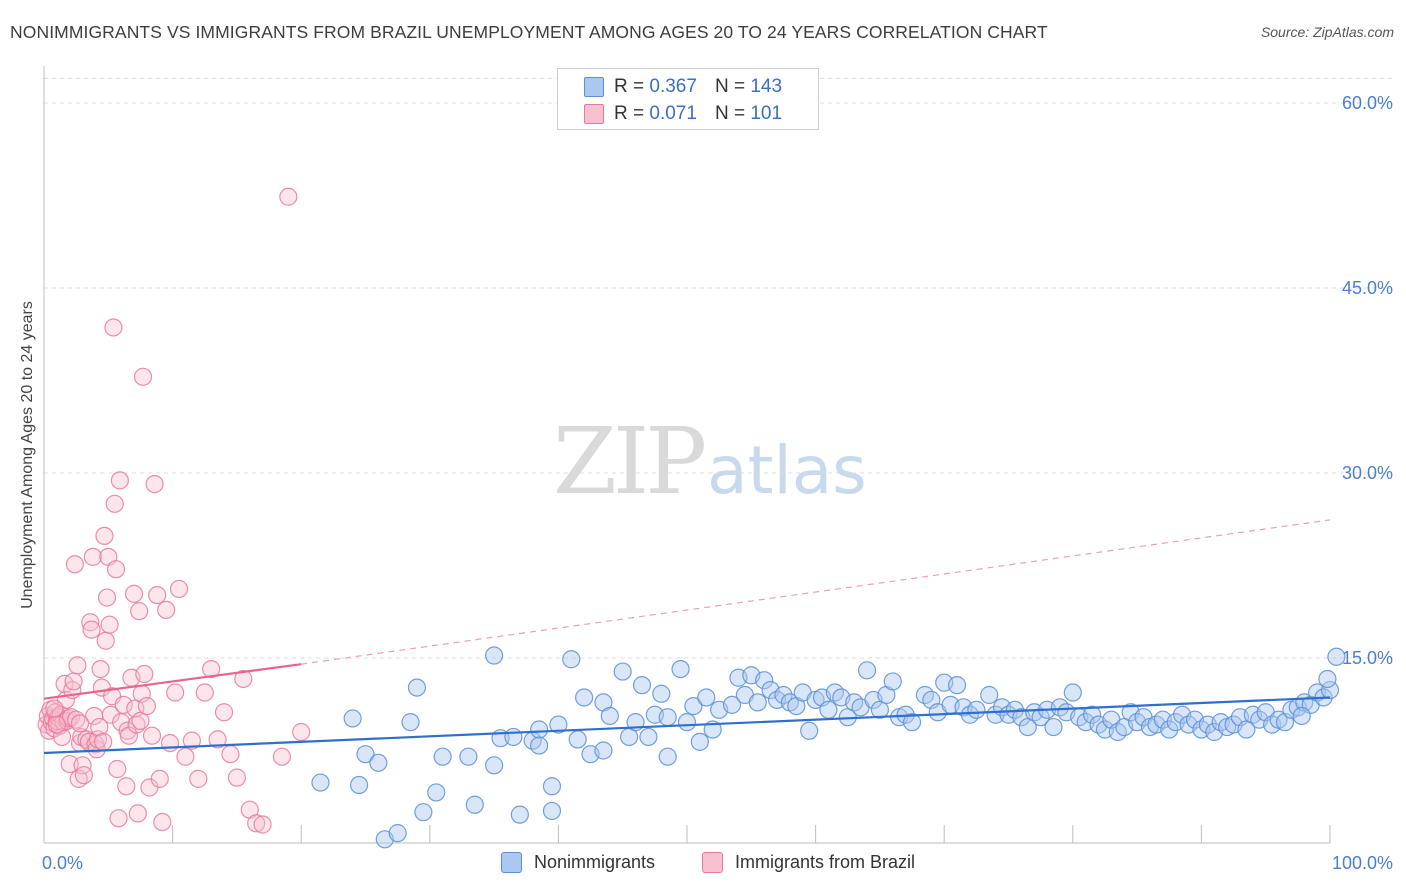  I want to click on legend-n-value: 143, so click(766, 86).